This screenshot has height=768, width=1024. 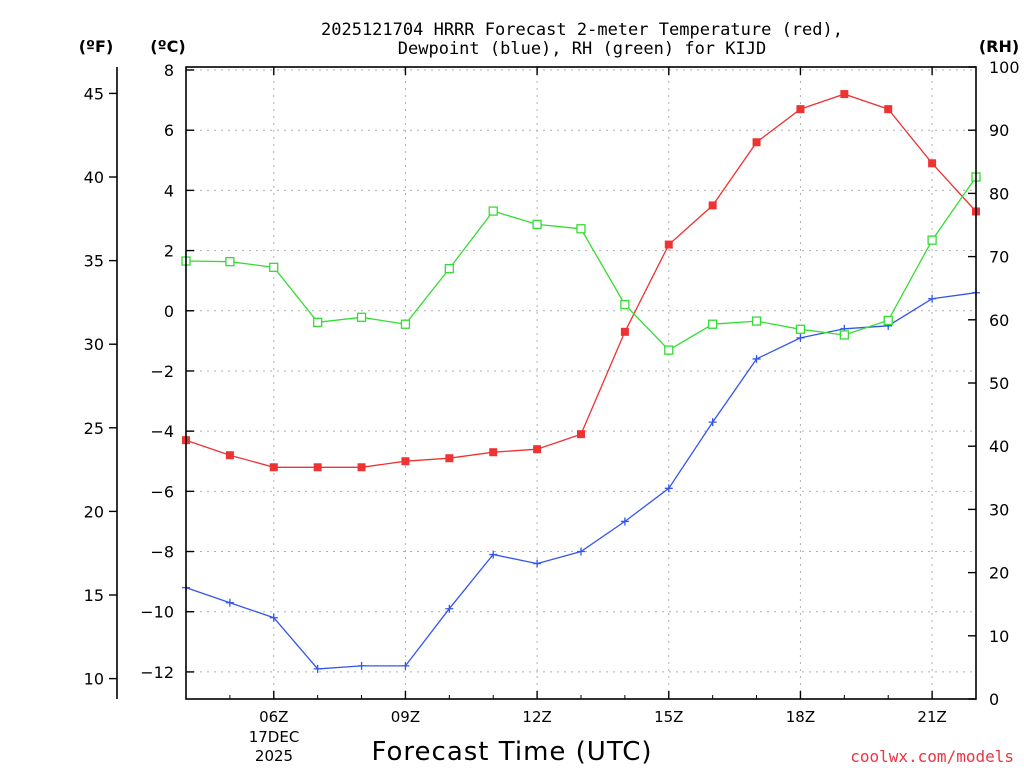 I want to click on rh-tick-label: 20, so click(x=999, y=573).